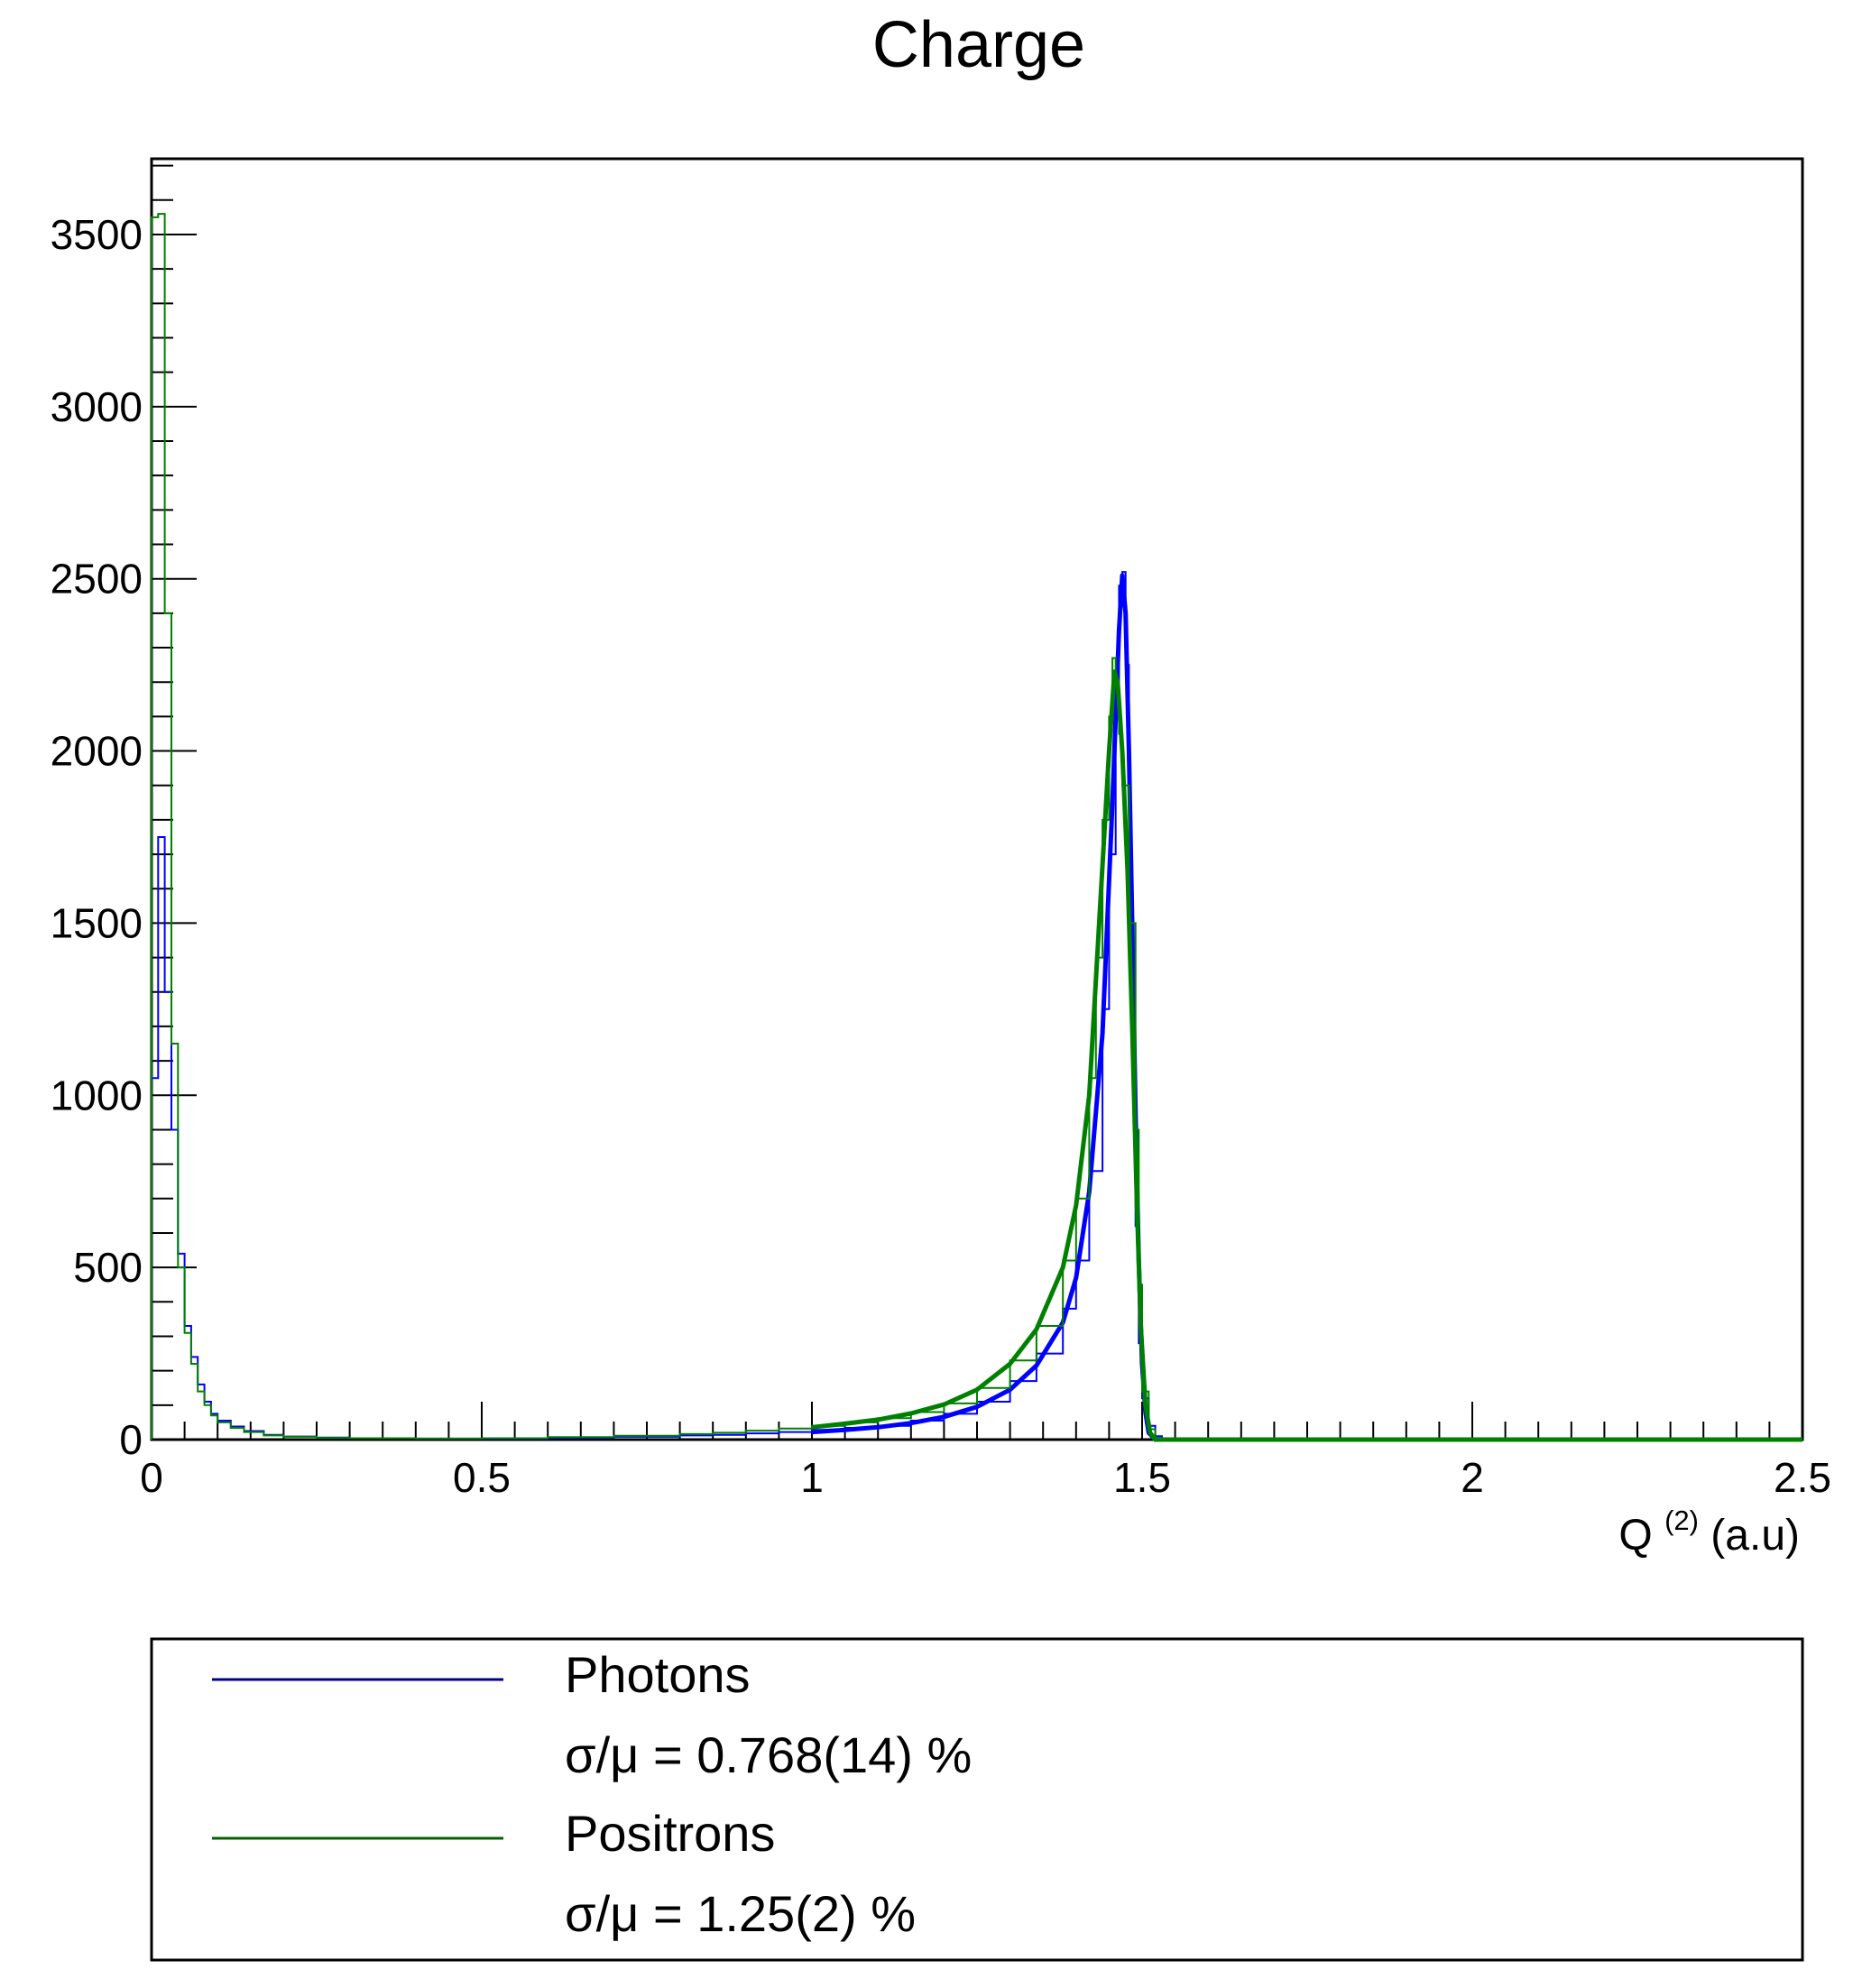  I want to click on y-tick-label: 3500, so click(97, 234).